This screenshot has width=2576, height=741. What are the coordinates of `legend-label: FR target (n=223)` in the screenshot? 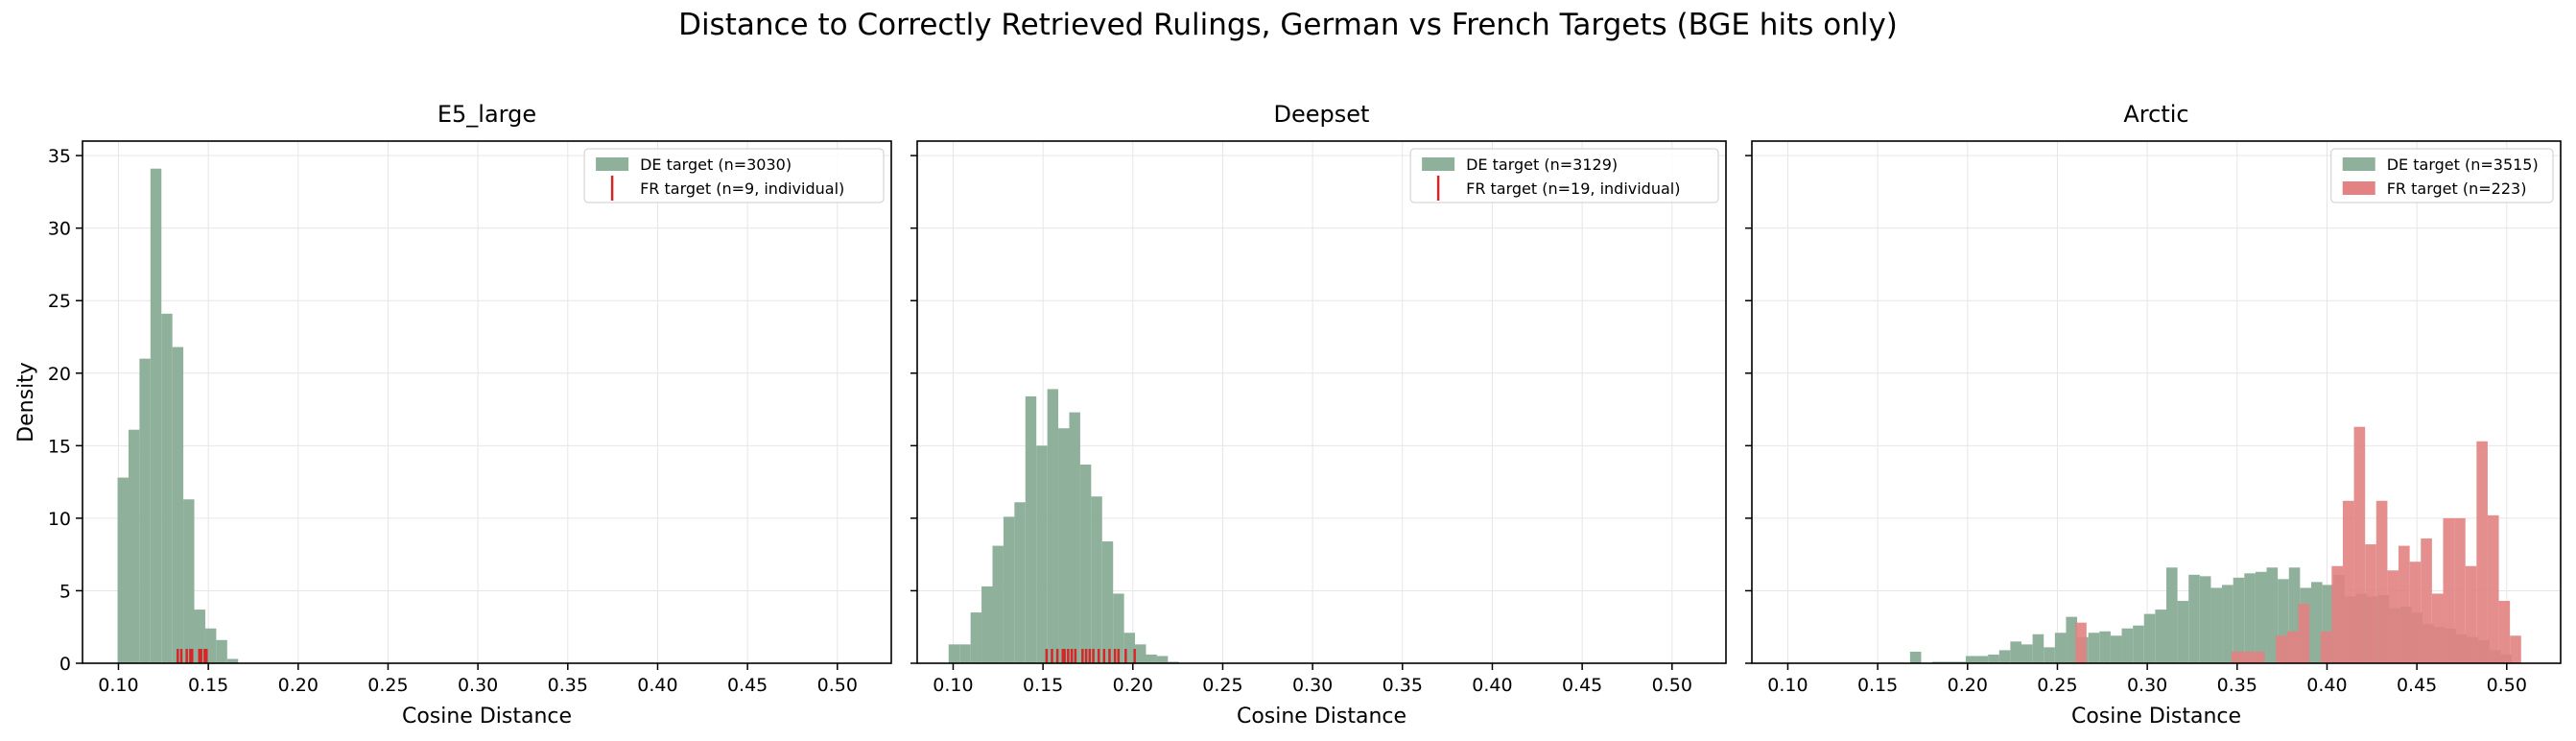 It's located at (2457, 188).